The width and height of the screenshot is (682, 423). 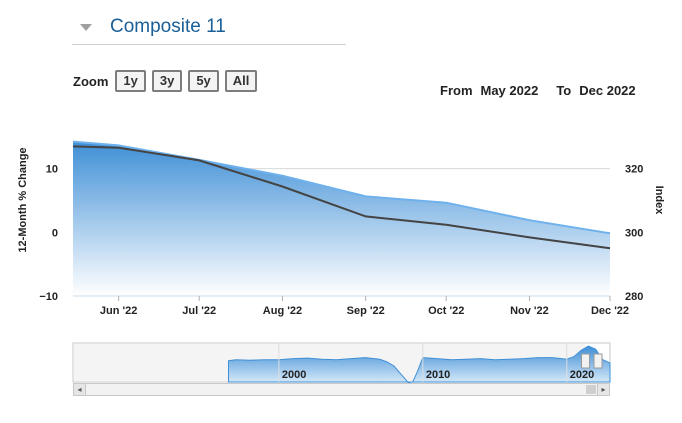 What do you see at coordinates (52, 170) in the screenshot?
I see `left-axis-tick-label: 10` at bounding box center [52, 170].